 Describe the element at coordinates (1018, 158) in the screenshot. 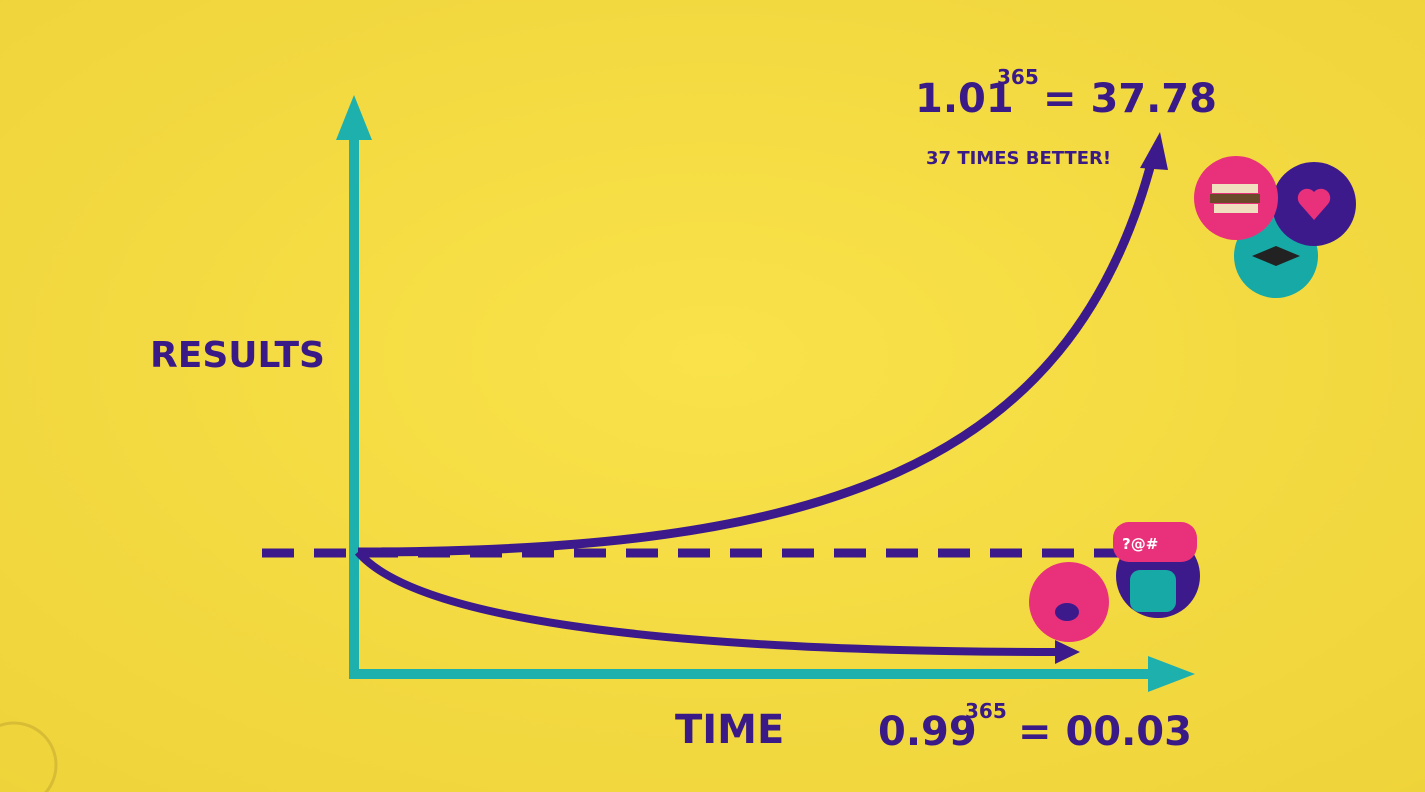

I see `top-caption: 37 TIMES BETTER!` at that location.